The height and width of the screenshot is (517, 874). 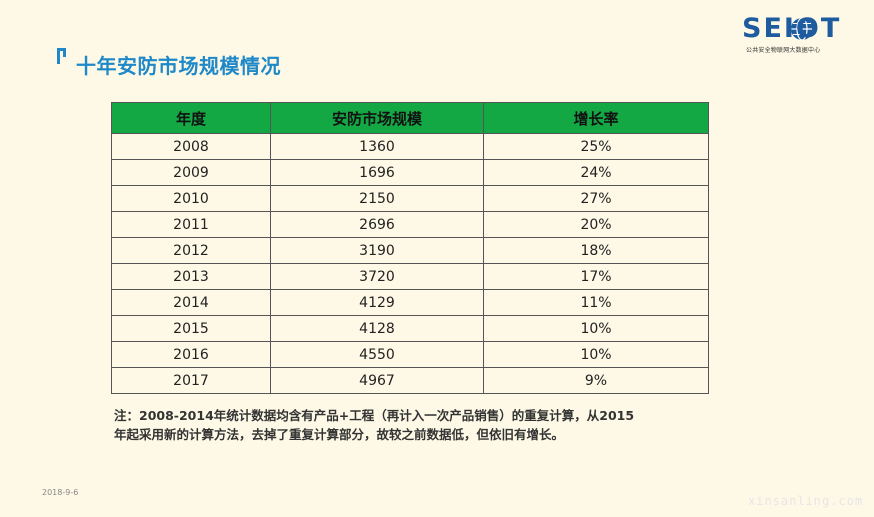 What do you see at coordinates (596, 276) in the screenshot?
I see `cell-growth-rate: 17%` at bounding box center [596, 276].